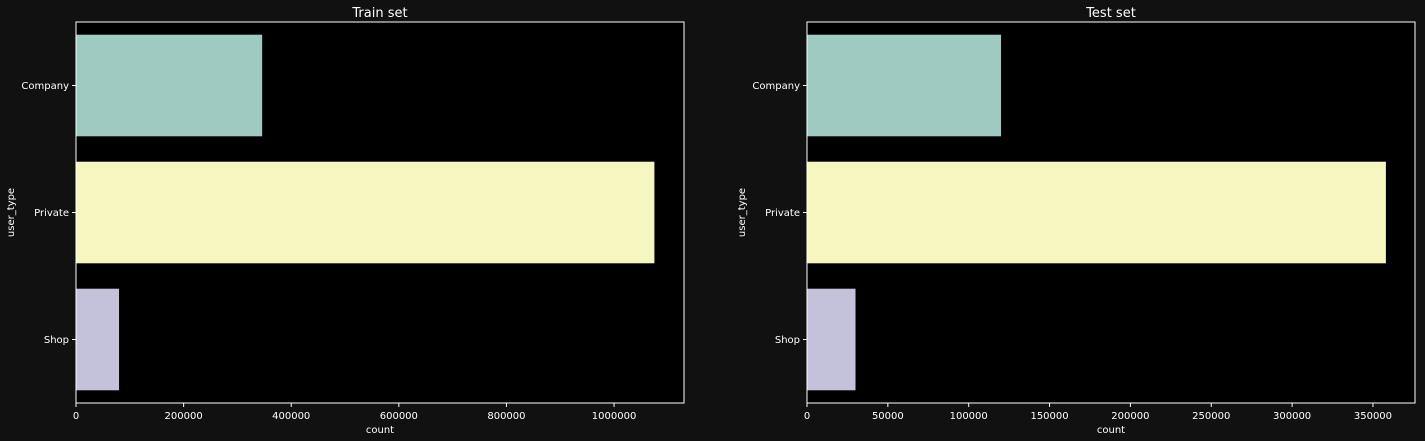 The image size is (1425, 441). What do you see at coordinates (1049, 416) in the screenshot?
I see `x-tick-label: 150000` at bounding box center [1049, 416].